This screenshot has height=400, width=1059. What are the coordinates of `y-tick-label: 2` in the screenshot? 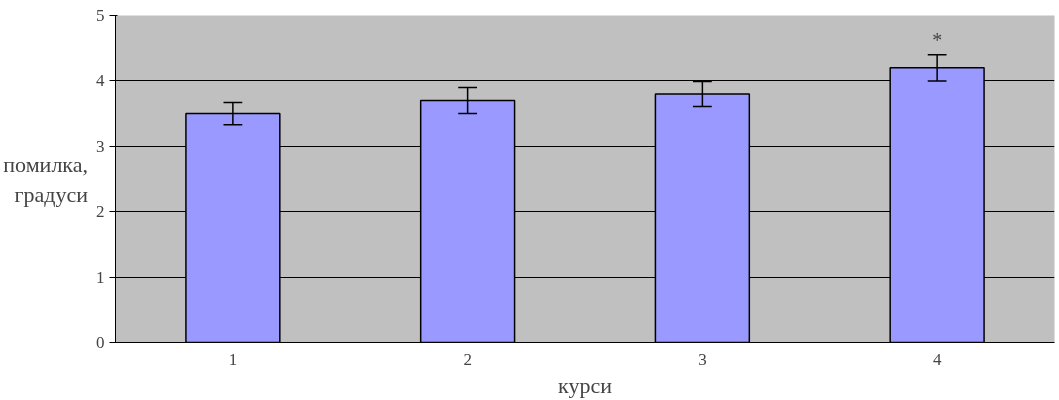 It's located at (100, 212).